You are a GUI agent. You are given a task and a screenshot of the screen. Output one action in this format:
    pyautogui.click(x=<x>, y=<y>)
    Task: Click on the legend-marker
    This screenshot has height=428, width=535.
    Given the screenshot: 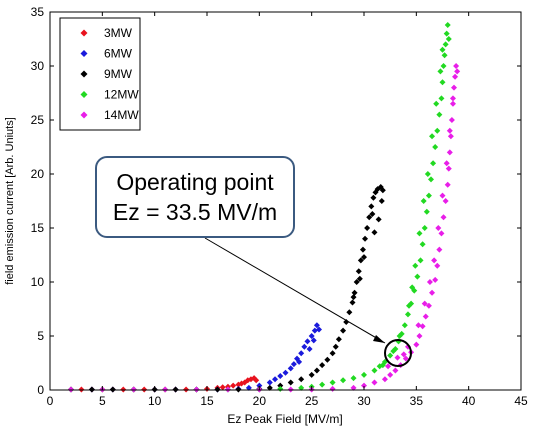 What is the action you would take?
    pyautogui.click(x=84, y=94)
    